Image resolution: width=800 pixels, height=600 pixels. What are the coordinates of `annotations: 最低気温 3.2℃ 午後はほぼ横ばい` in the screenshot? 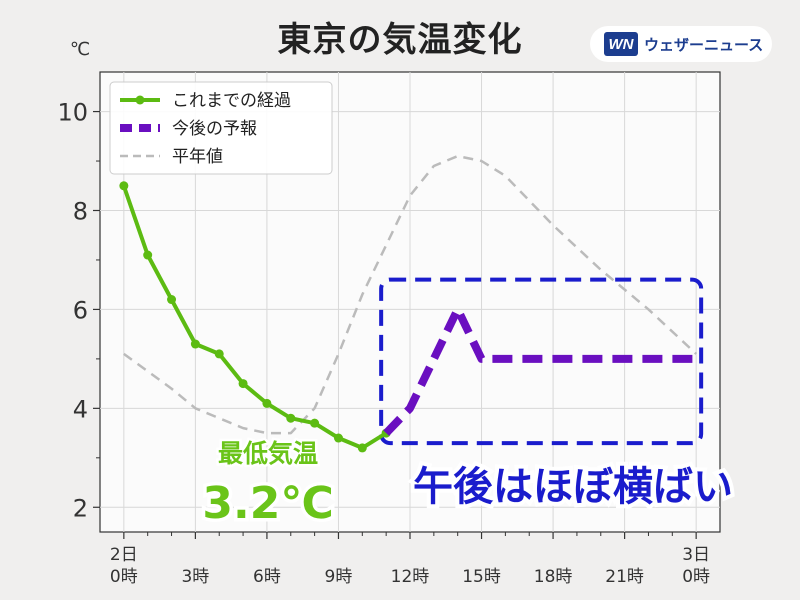 It's located at (468, 485).